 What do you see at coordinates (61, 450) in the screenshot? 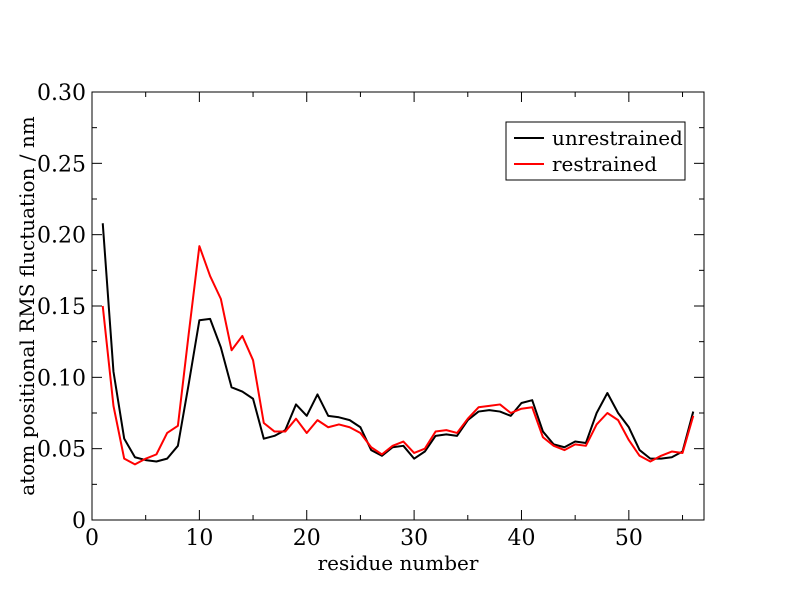
I see `y-tick-label: 0.05` at bounding box center [61, 450].